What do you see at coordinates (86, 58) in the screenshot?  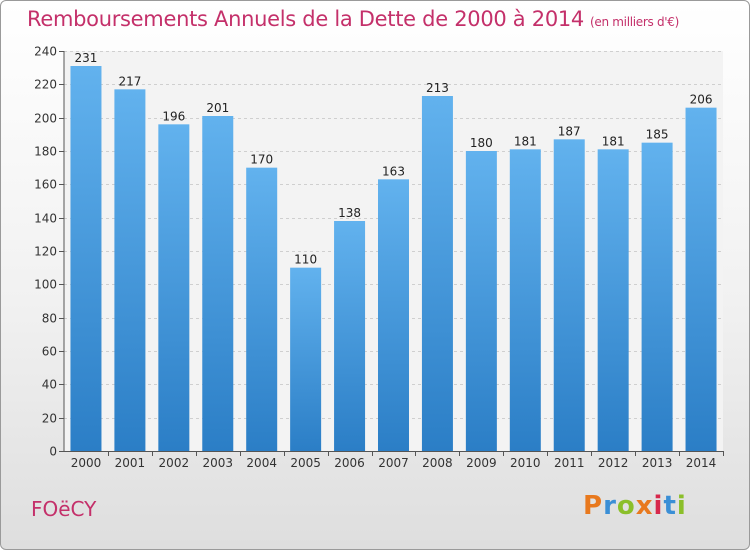 I see `data-label: 231` at bounding box center [86, 58].